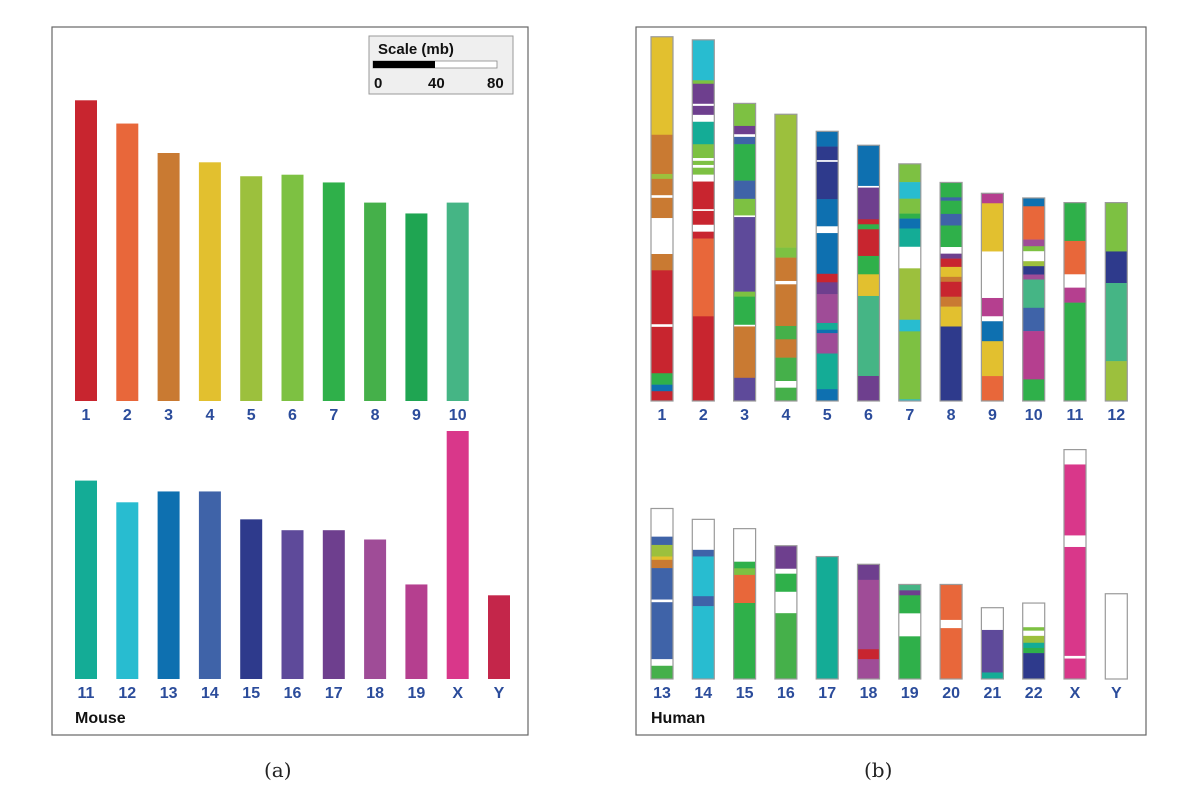 Image resolution: width=1182 pixels, height=790 pixels. I want to click on human-chr-label-21: 21, so click(993, 693).